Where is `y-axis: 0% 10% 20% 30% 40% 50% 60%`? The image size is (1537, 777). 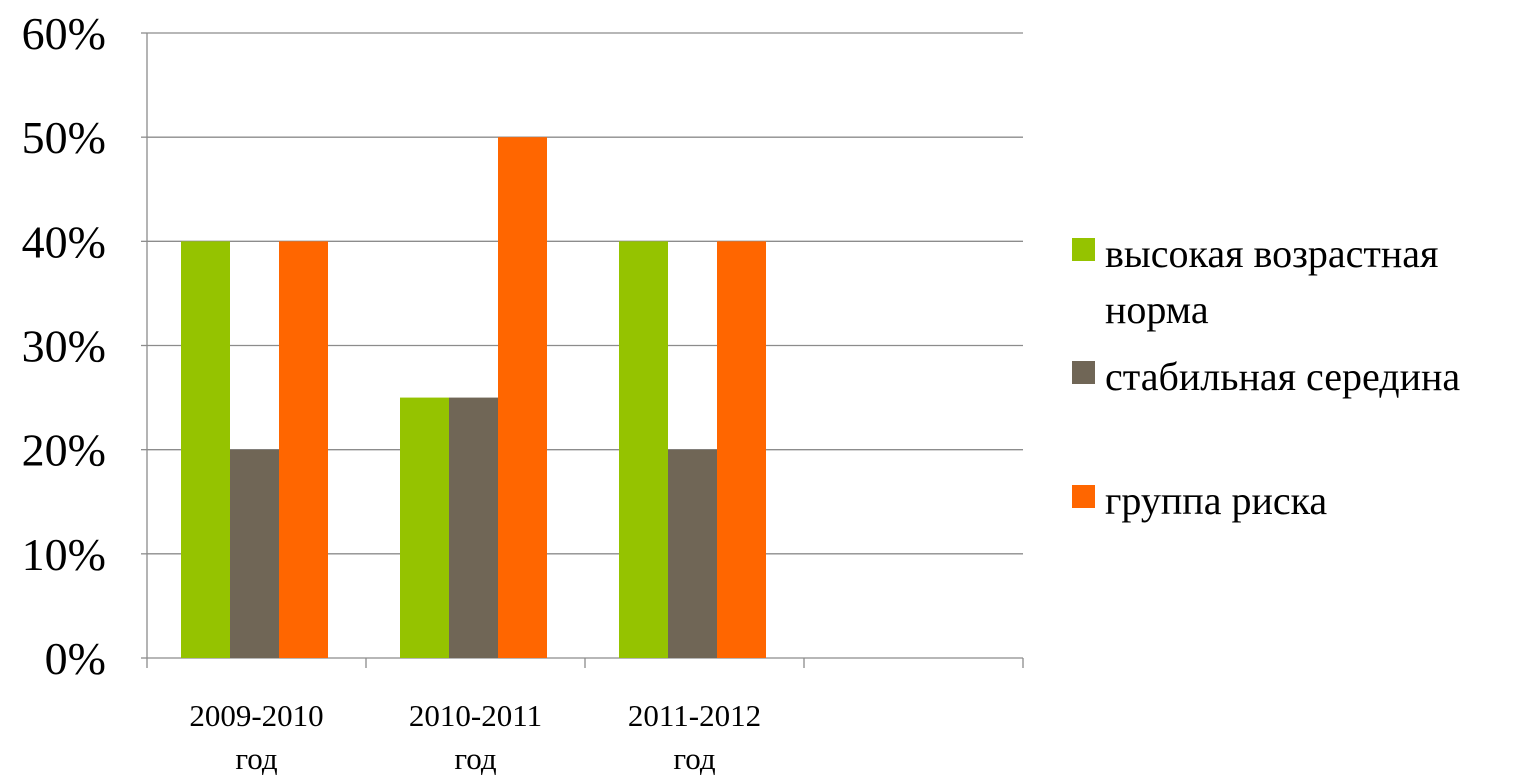
y-axis: 0% 10% 20% 30% 40% 50% 60% is located at coordinates (85, 346).